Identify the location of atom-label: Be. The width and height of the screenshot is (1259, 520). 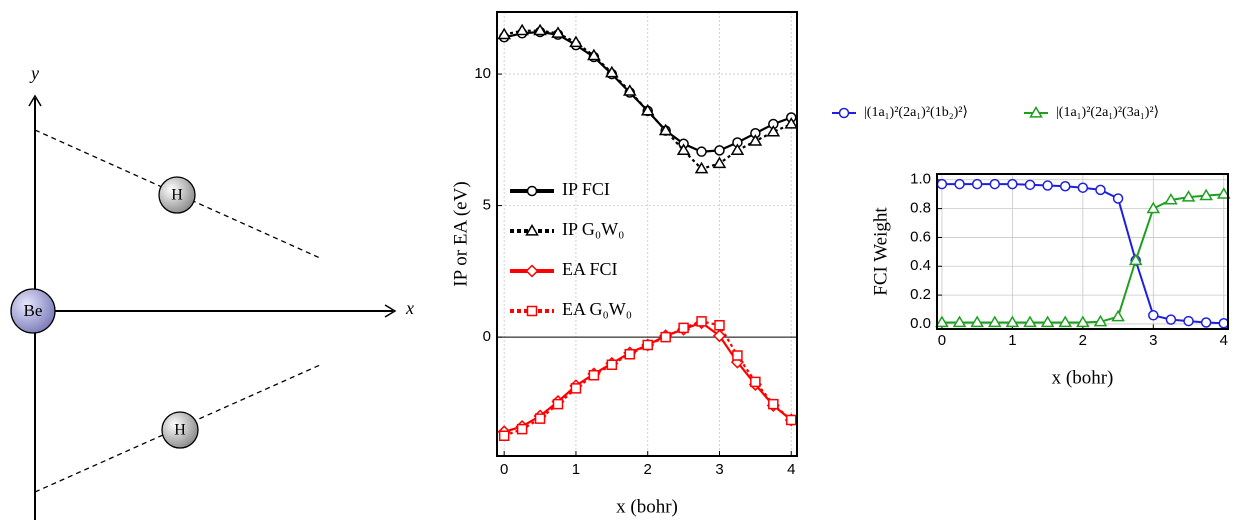
(33, 310).